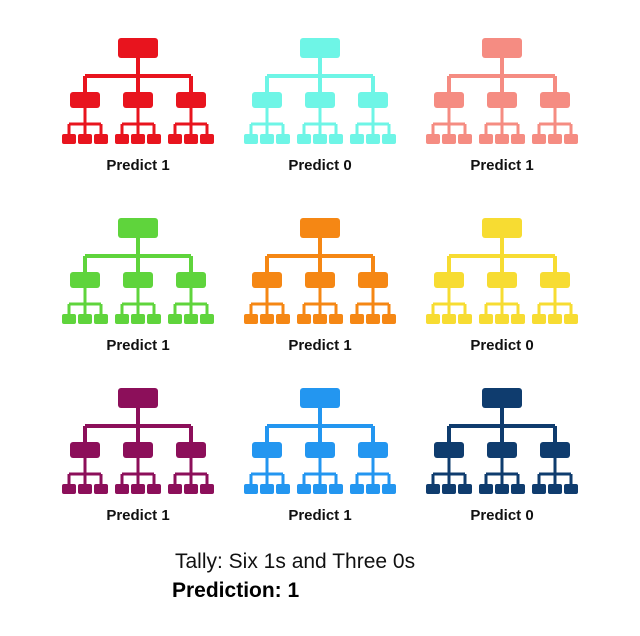 This screenshot has width=640, height=636. I want to click on tree-9: Predict 0, so click(502, 473).